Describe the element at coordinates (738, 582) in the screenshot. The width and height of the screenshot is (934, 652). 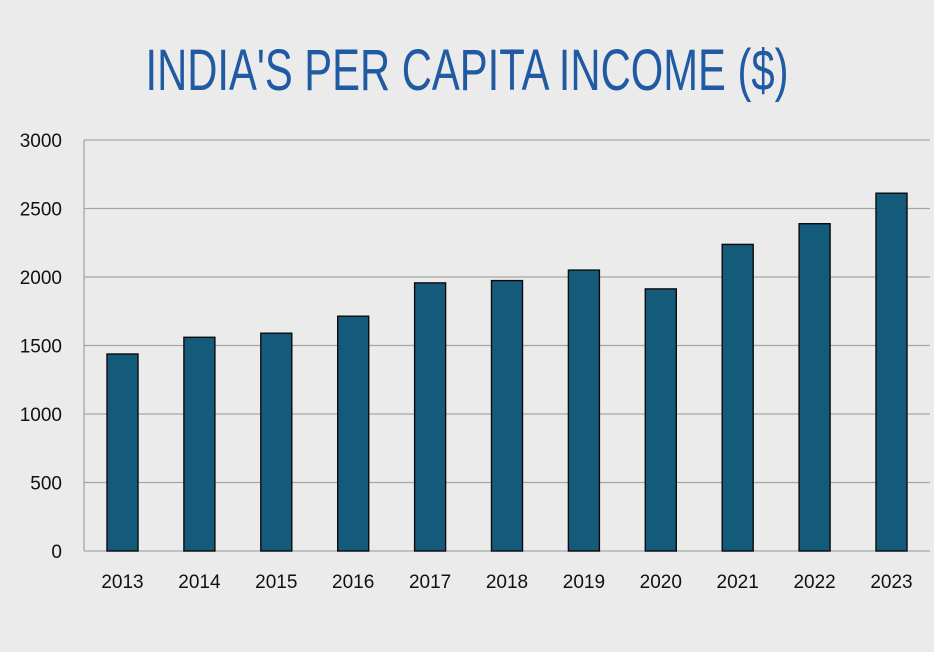
I see `x-tick-label: 2021` at that location.